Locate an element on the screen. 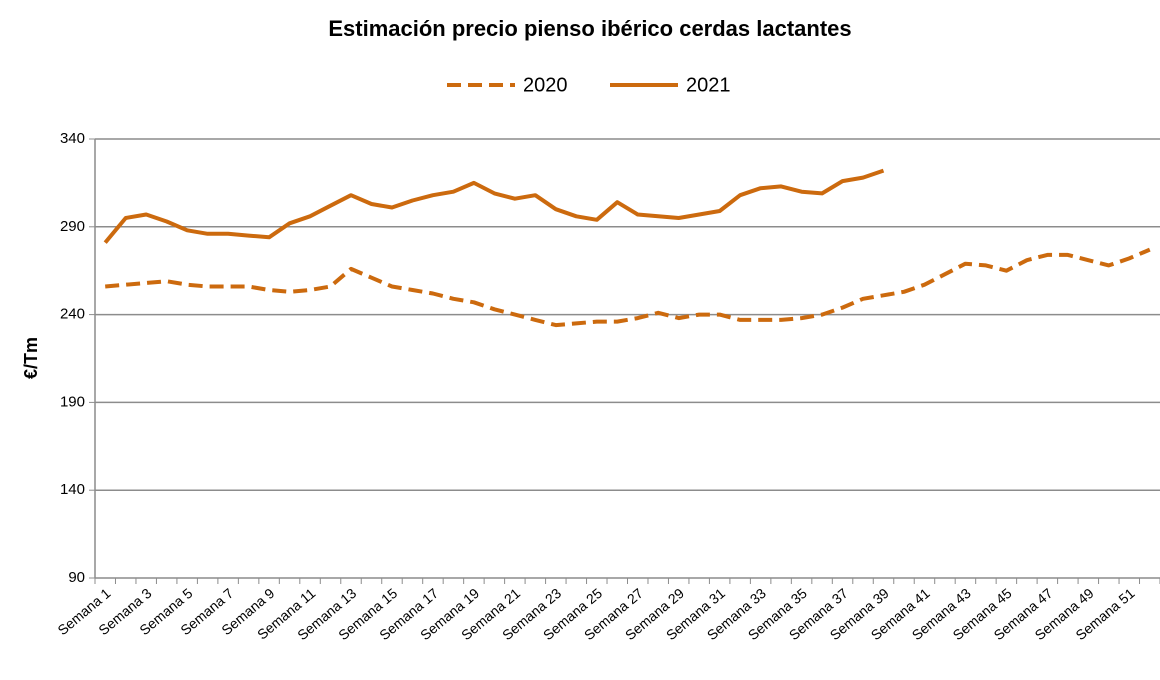 This screenshot has height=680, width=1160. legend-label: 2021 is located at coordinates (708, 85).